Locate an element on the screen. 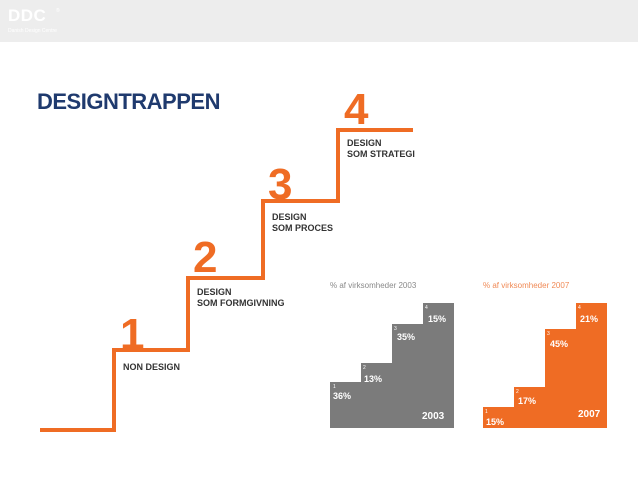 Image resolution: width=638 pixels, height=479 pixels. logo-registered-mark: ® is located at coordinates (58, 11).